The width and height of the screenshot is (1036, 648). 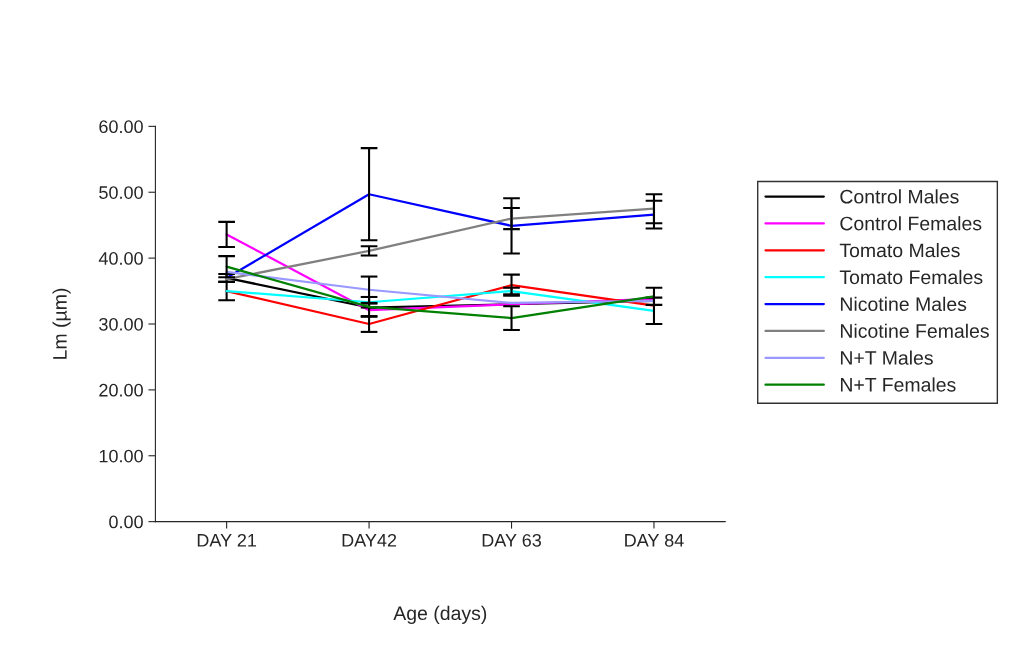 What do you see at coordinates (121, 324) in the screenshot?
I see `y-tick-label: 30.00` at bounding box center [121, 324].